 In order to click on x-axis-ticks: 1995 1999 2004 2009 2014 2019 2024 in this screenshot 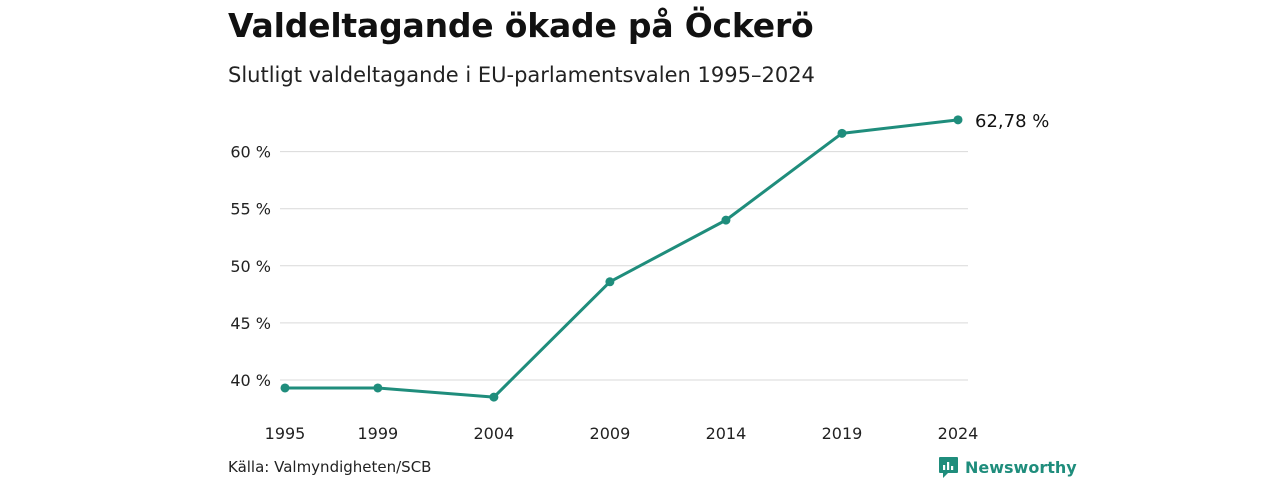, I will do `click(622, 433)`.